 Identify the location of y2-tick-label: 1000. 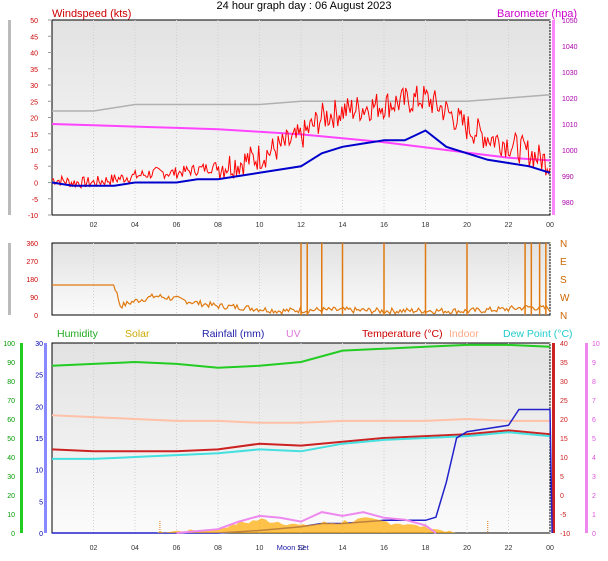
(570, 151).